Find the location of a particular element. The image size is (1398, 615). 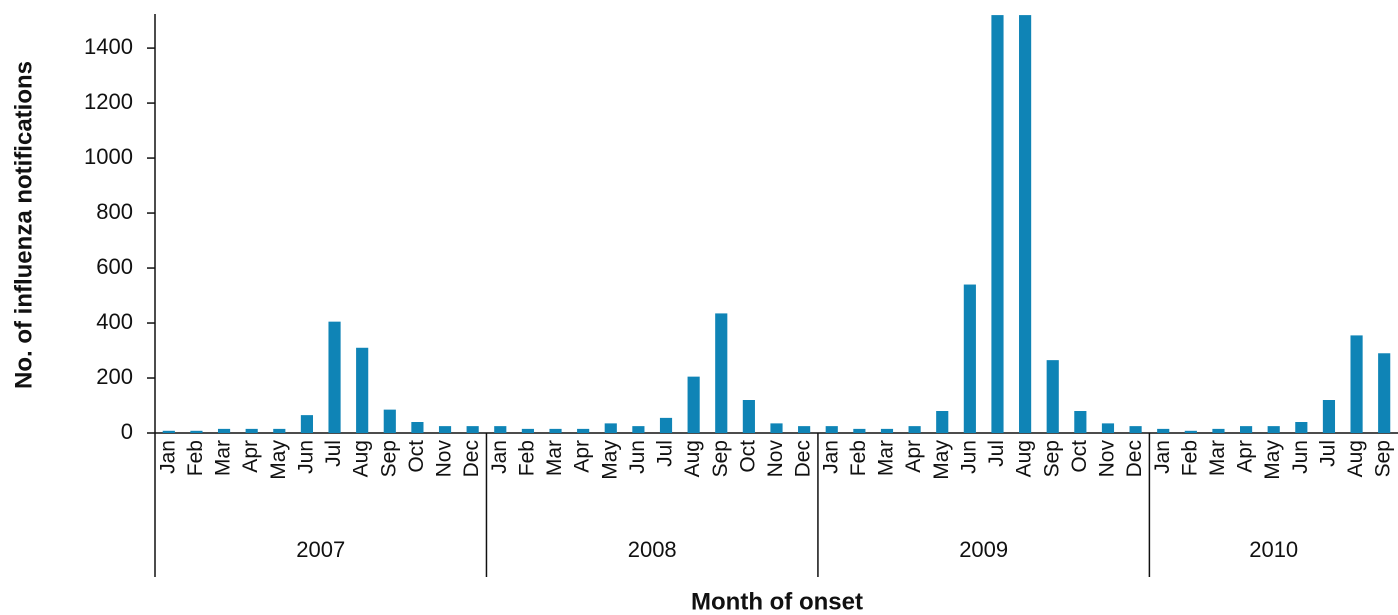

y-axis-title: No. of influenza notifications is located at coordinates (23, 225).